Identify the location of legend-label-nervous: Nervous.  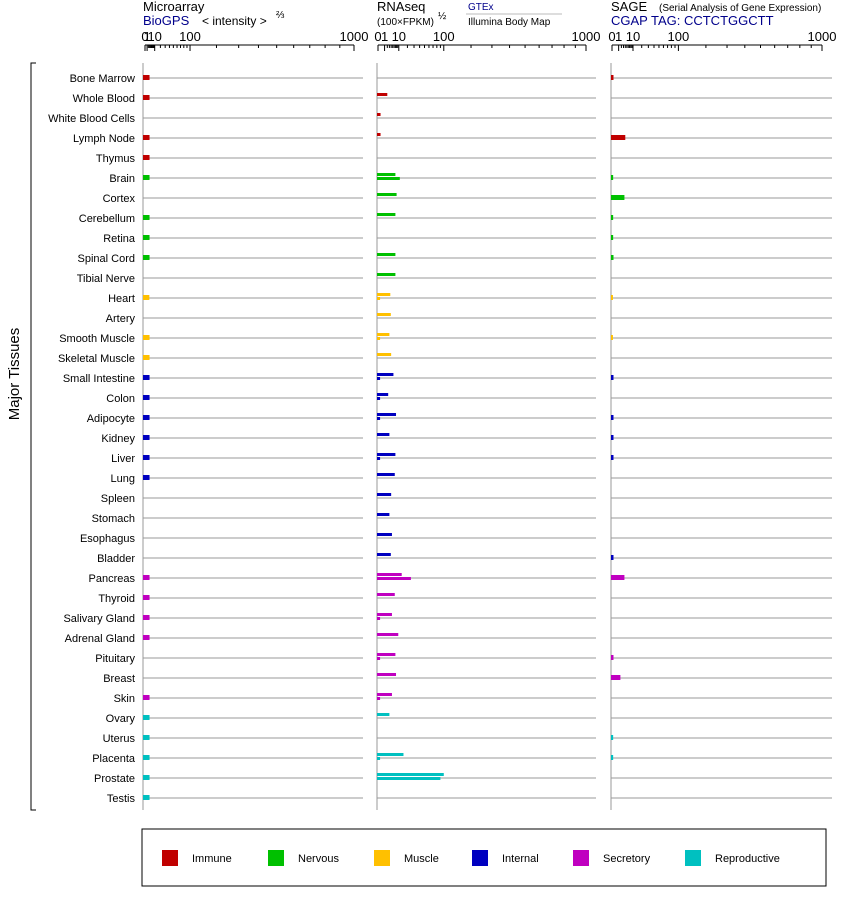
(318, 859).